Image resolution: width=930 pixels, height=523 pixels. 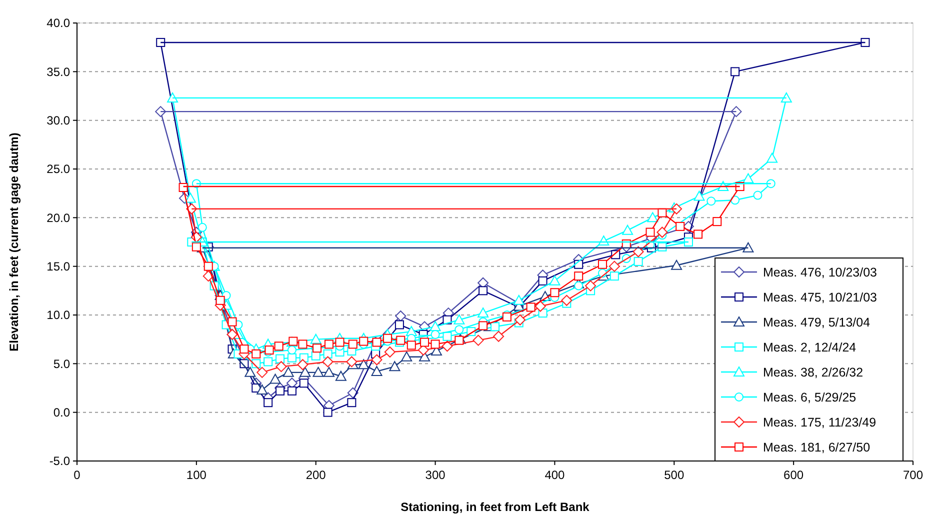 What do you see at coordinates (58, 23) in the screenshot?
I see `y-tick-label: 40.0` at bounding box center [58, 23].